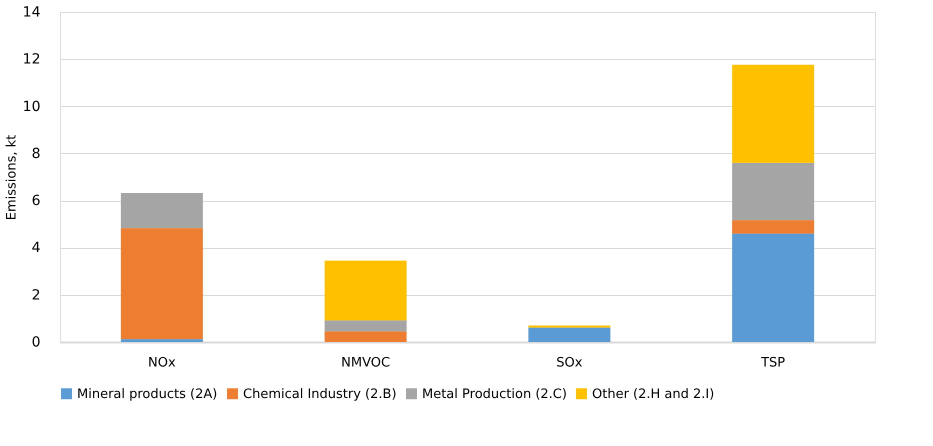  I want to click on x-tick-label: SOx, so click(569, 363).